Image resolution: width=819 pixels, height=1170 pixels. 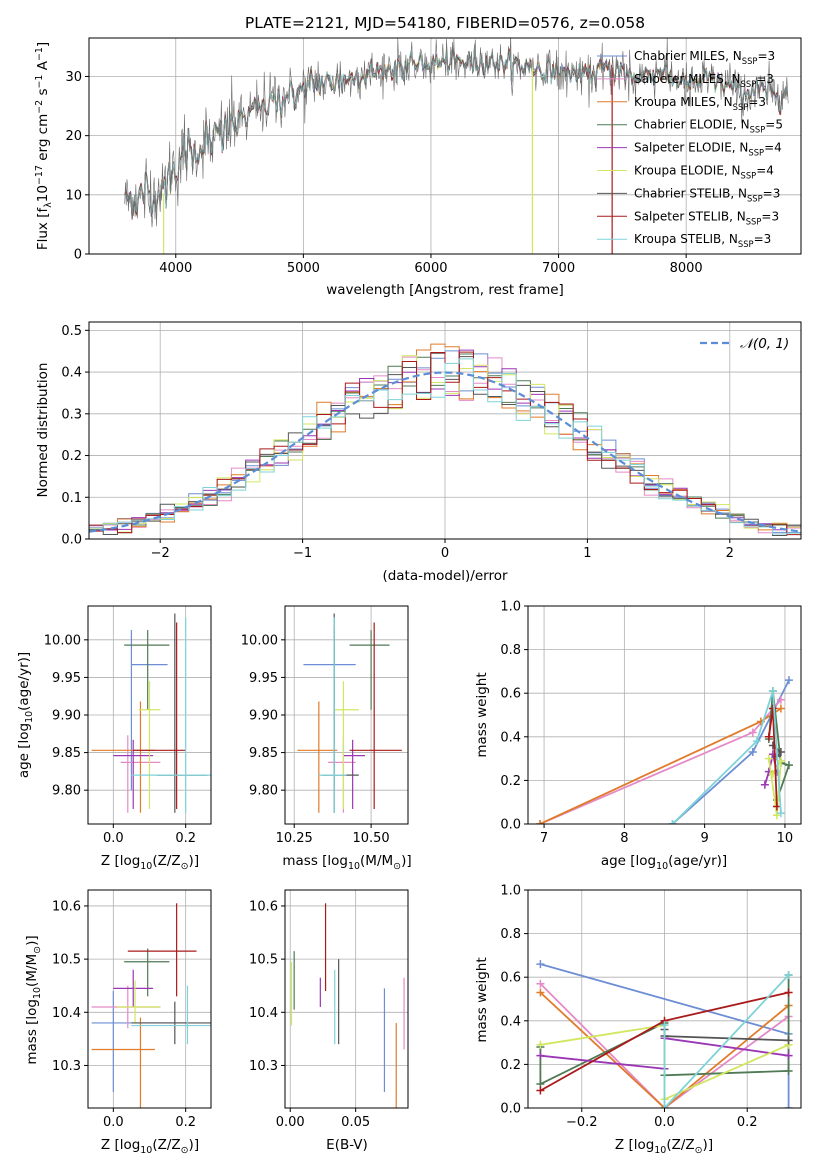 I want to click on legend-entry: Kroupa ELODIE, NSSP=4, so click(x=704, y=172).